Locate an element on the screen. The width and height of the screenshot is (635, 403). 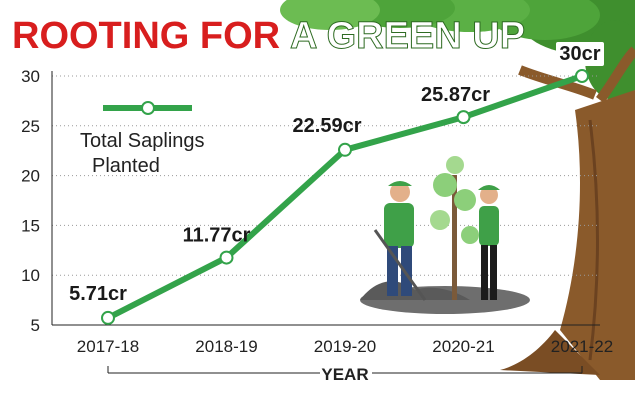
y-tick-label: 5 is located at coordinates (35, 325).